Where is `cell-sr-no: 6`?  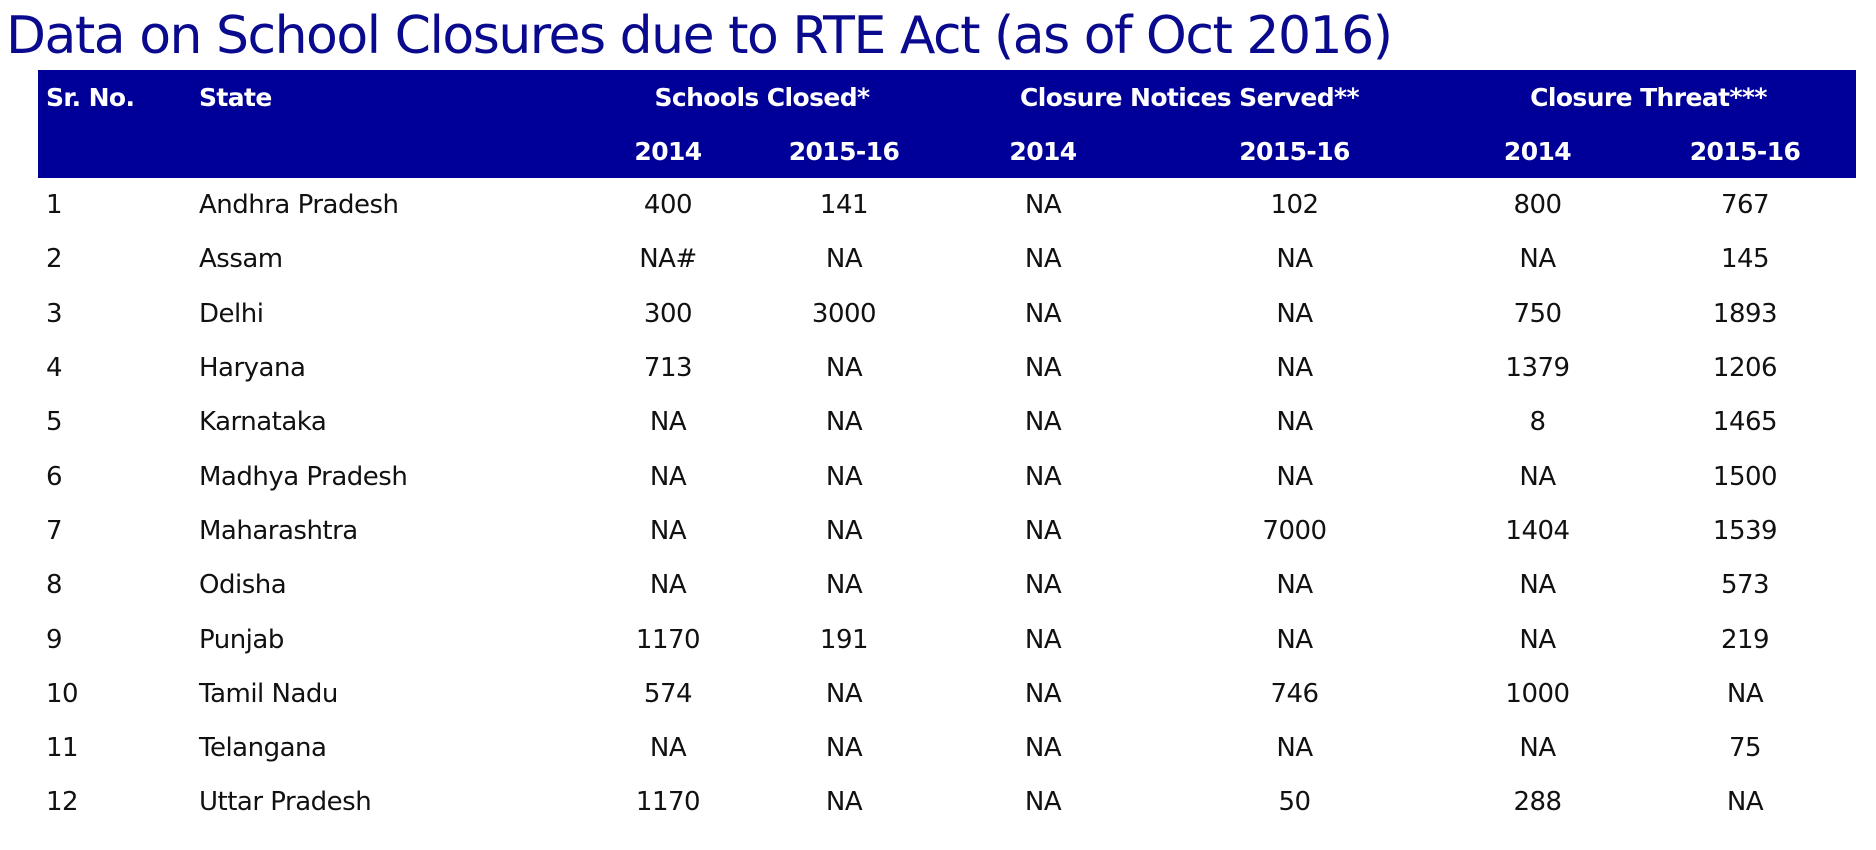
cell-sr-no: 6 is located at coordinates (54, 476).